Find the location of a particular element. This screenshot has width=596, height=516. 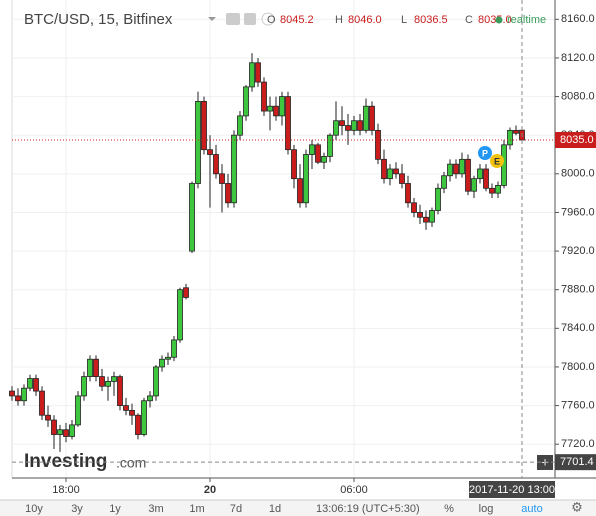

ohlc-letter: L is located at coordinates (404, 20).